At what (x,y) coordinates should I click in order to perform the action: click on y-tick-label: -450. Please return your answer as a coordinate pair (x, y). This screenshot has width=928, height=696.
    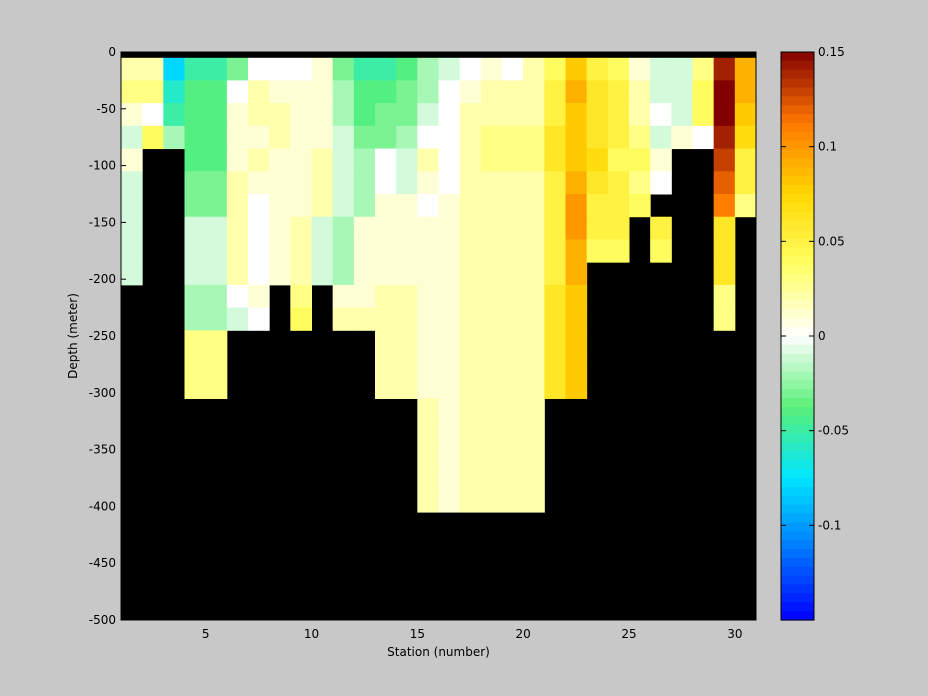
    Looking at the image, I should click on (102, 563).